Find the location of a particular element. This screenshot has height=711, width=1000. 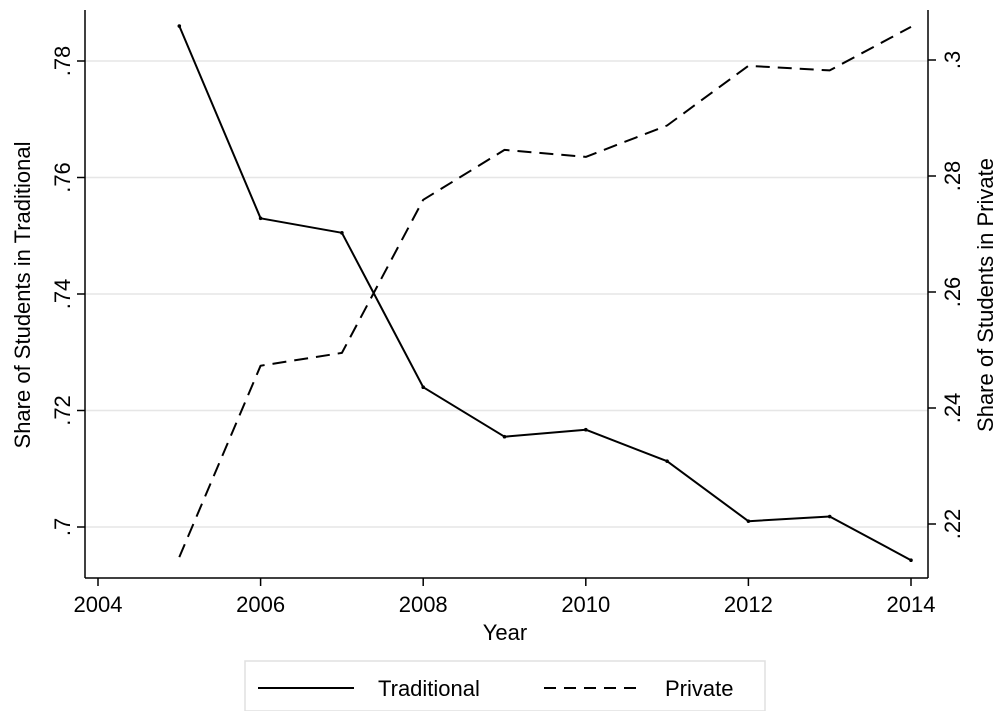

left-y-axis-ticks: .7 .72 .74 .76 .78 is located at coordinates (67, 291).